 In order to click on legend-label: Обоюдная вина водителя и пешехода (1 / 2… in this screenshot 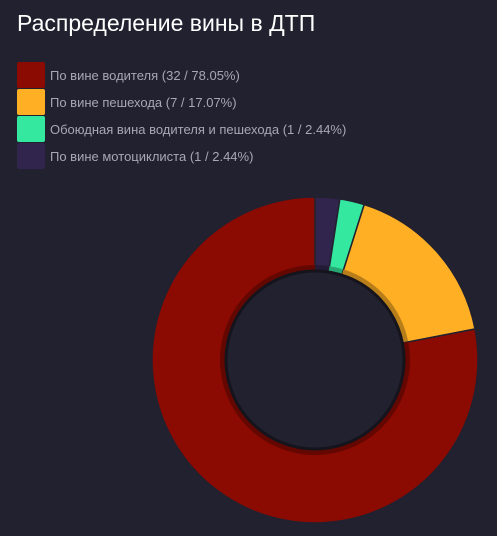, I will do `click(198, 129)`.